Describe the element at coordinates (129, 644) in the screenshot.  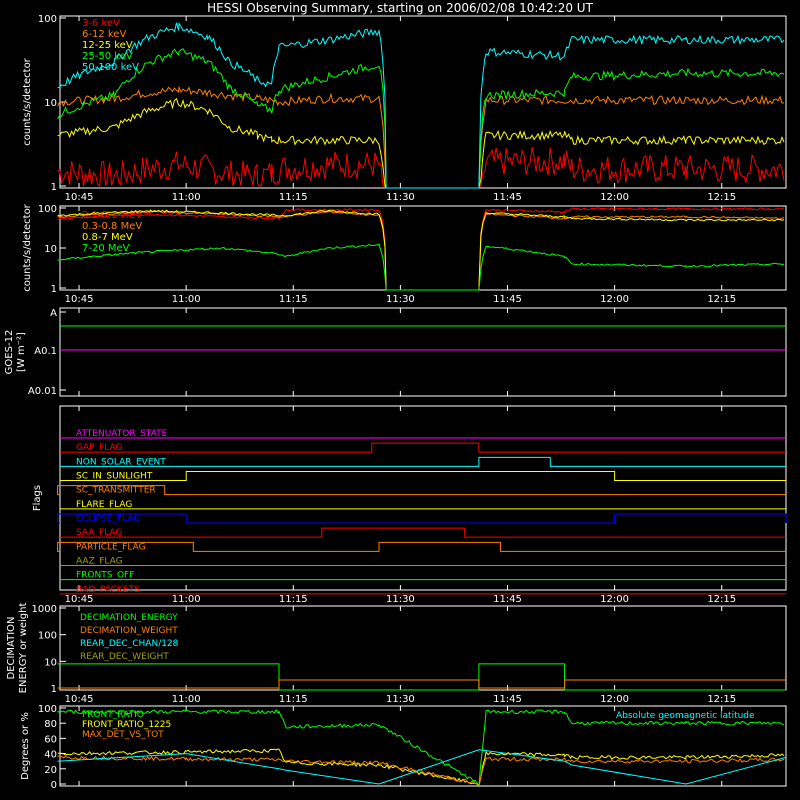
I see `decimation-legend-entry: REAR_DEC_CHAN/128` at that location.